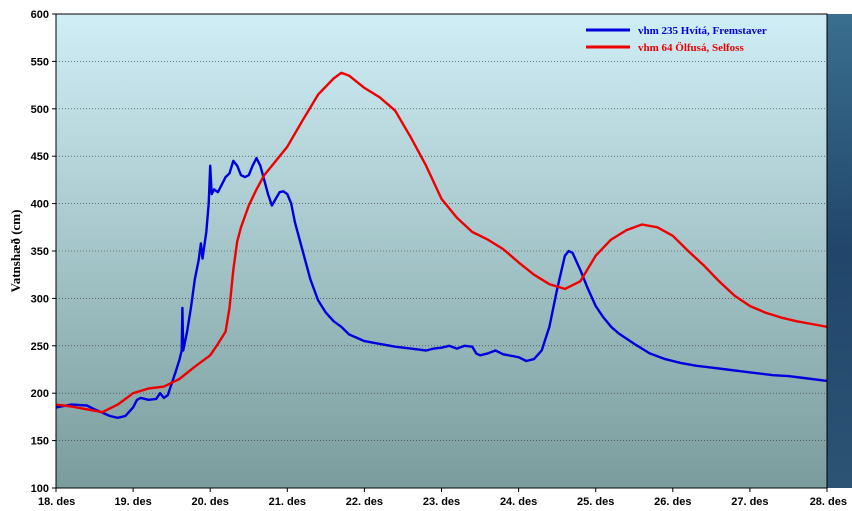  I want to click on y-tick-label: 350, so click(40, 252).